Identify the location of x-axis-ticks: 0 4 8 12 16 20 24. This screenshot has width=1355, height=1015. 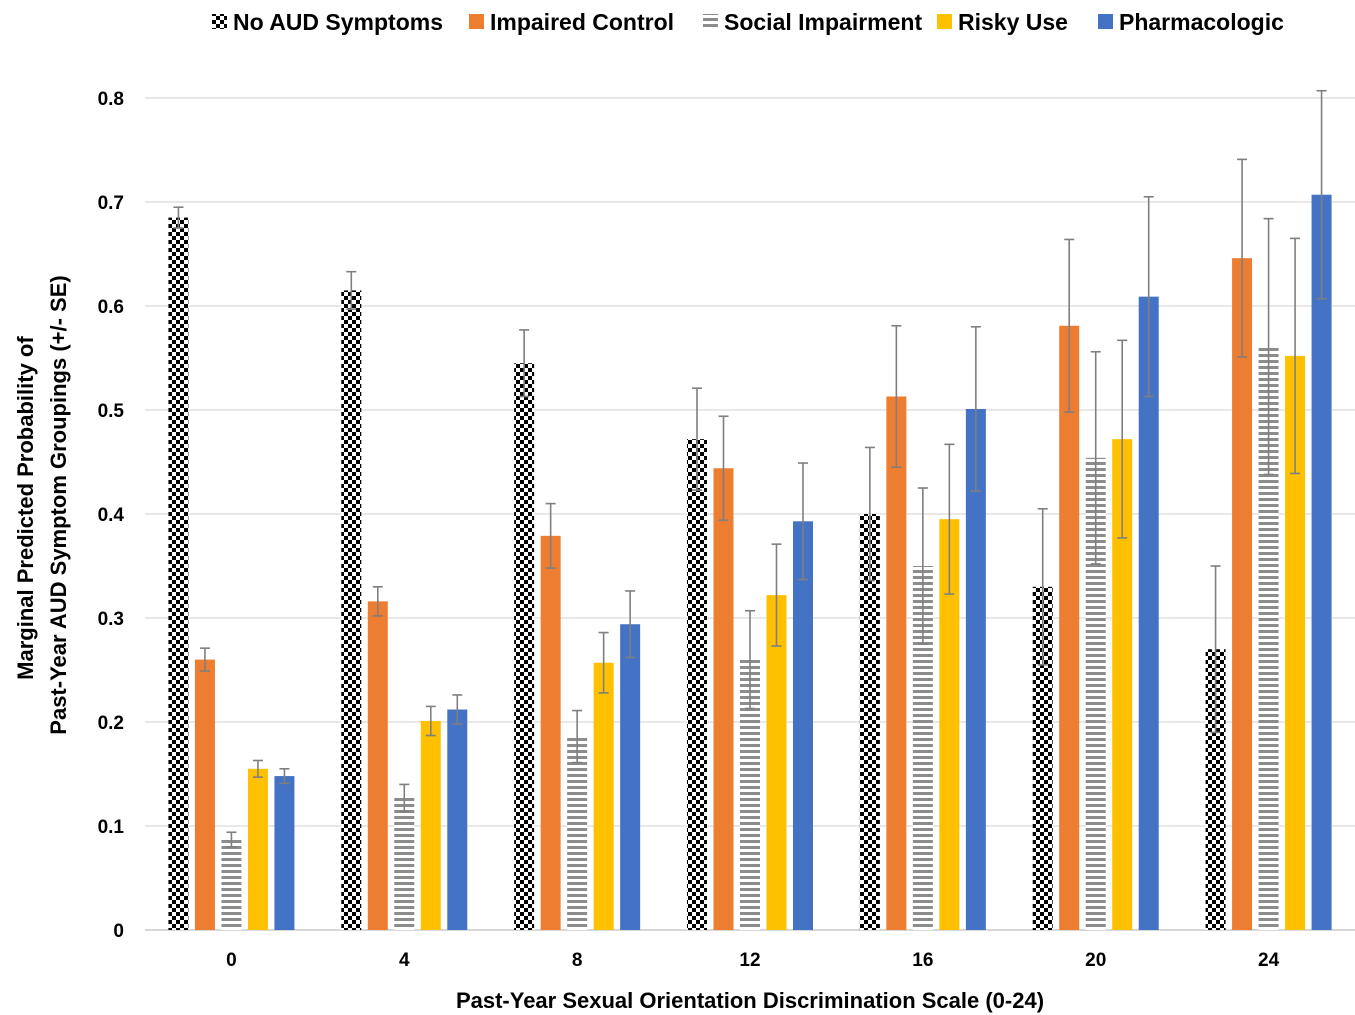
(752, 960).